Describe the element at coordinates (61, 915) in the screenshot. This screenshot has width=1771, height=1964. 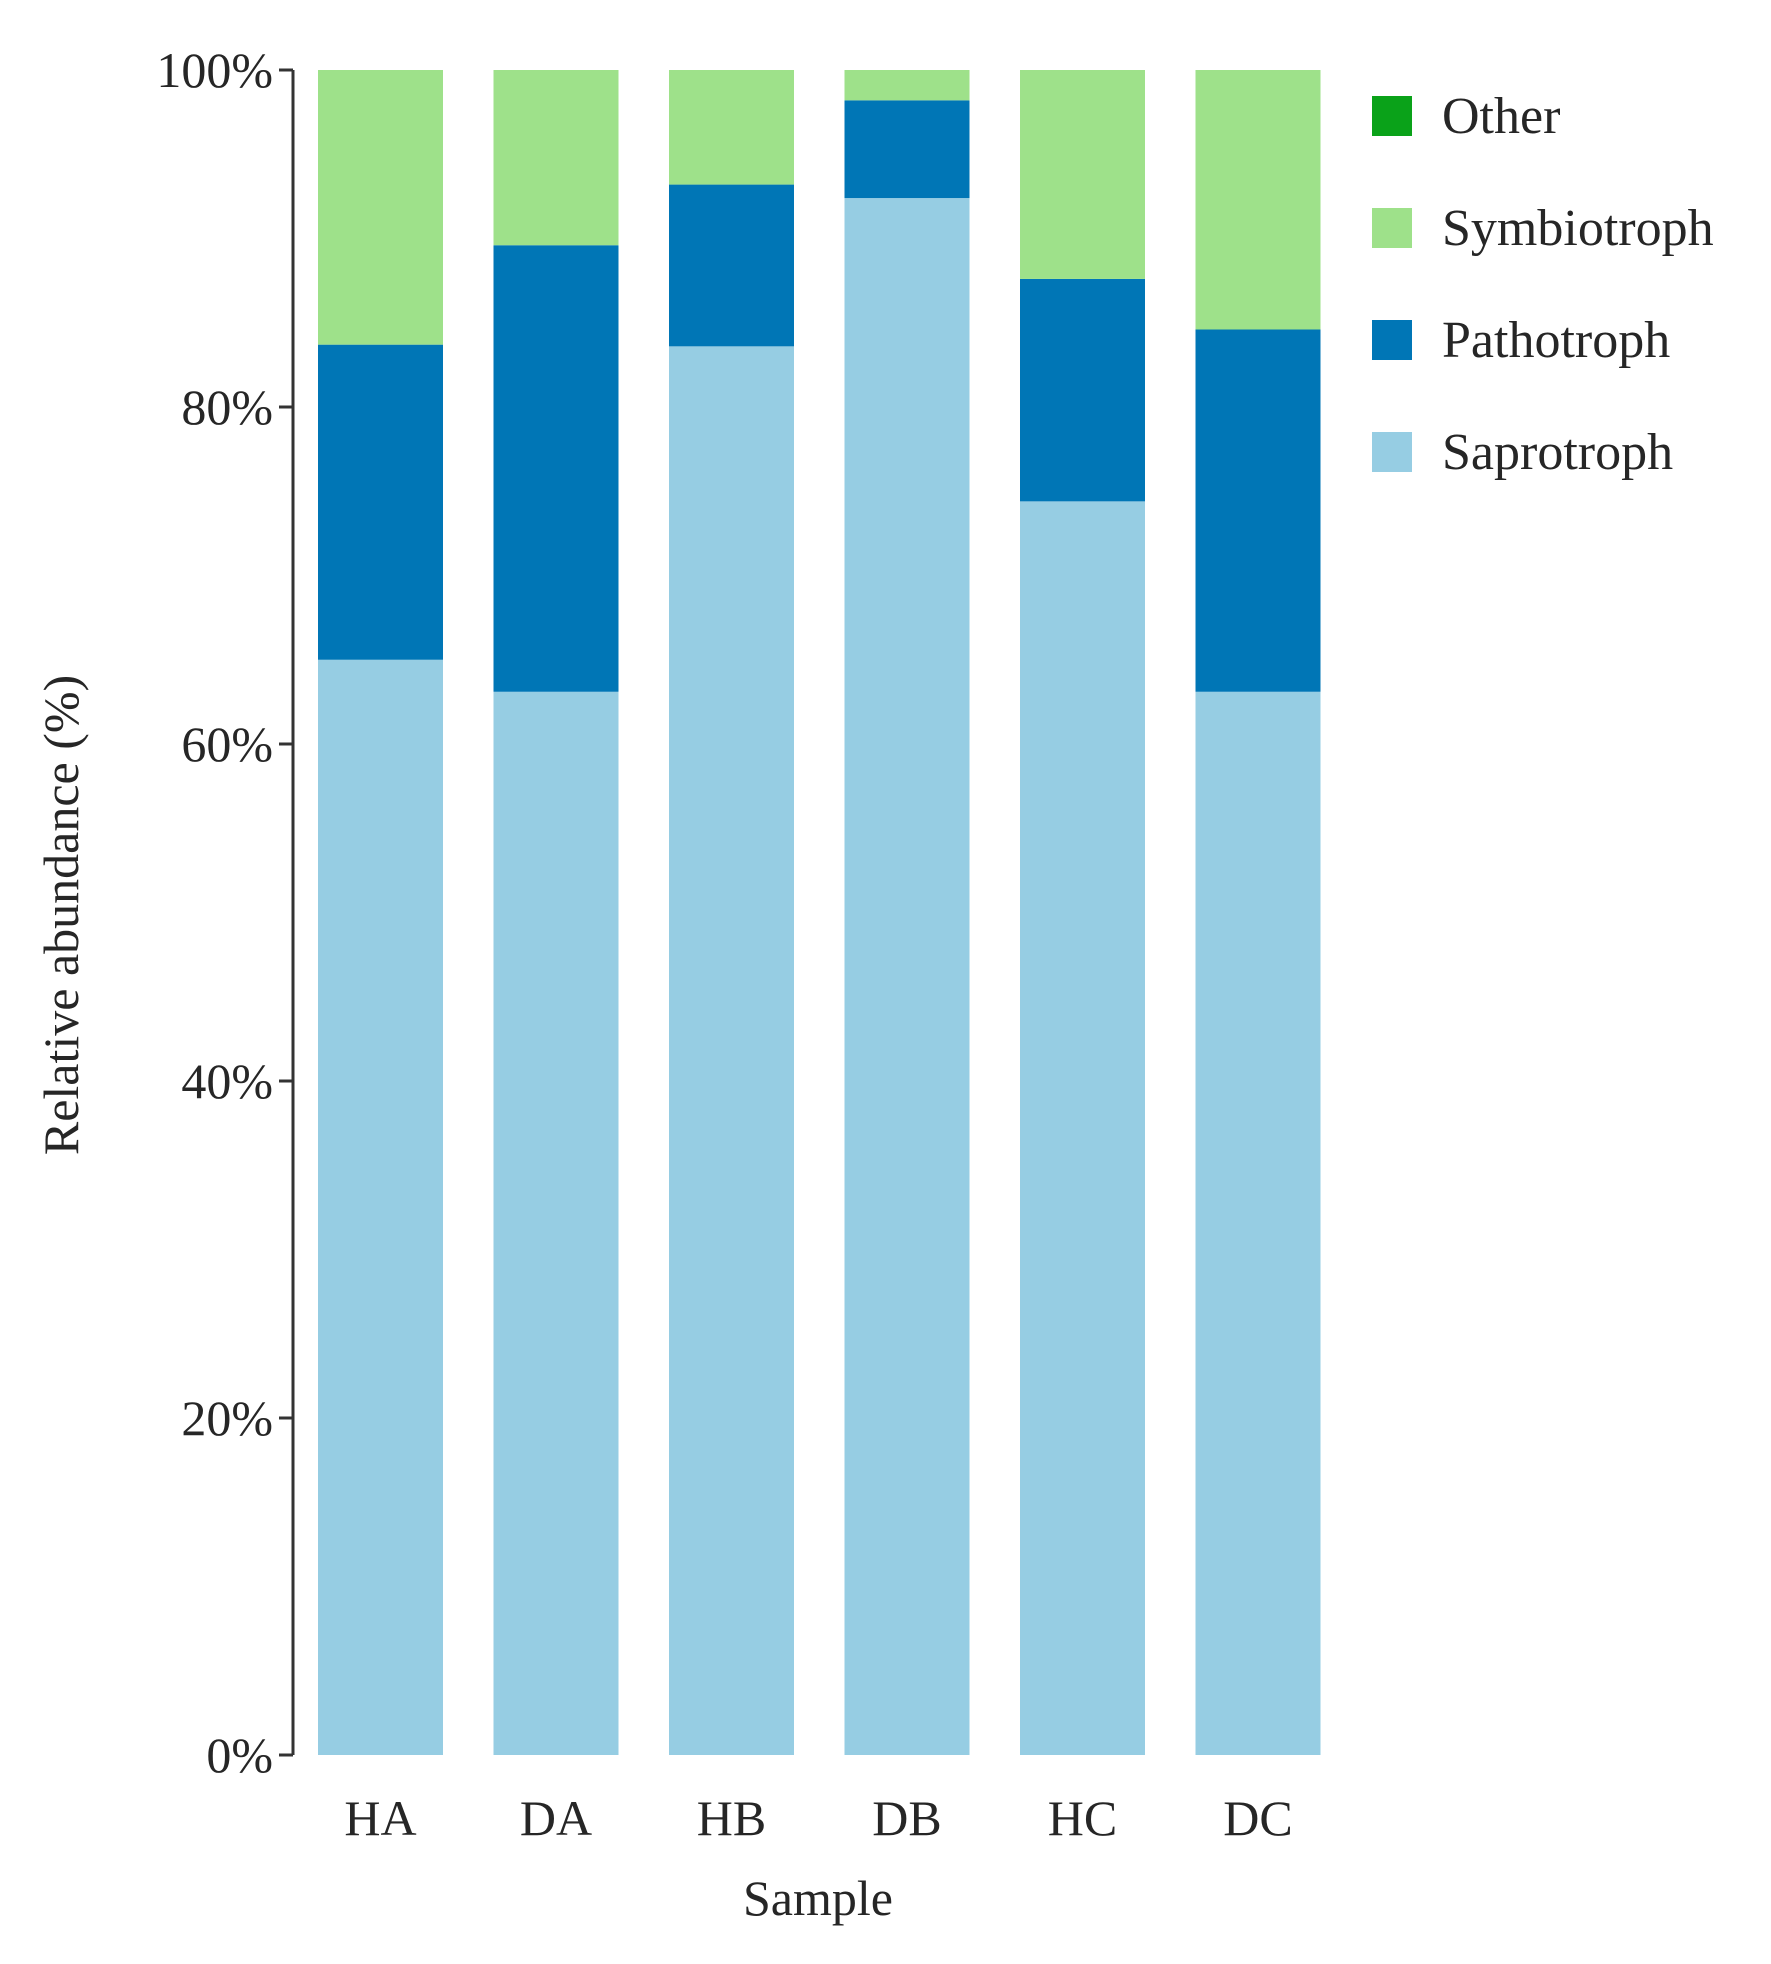
I see `y-axis-title: Relative abundance (%)` at that location.